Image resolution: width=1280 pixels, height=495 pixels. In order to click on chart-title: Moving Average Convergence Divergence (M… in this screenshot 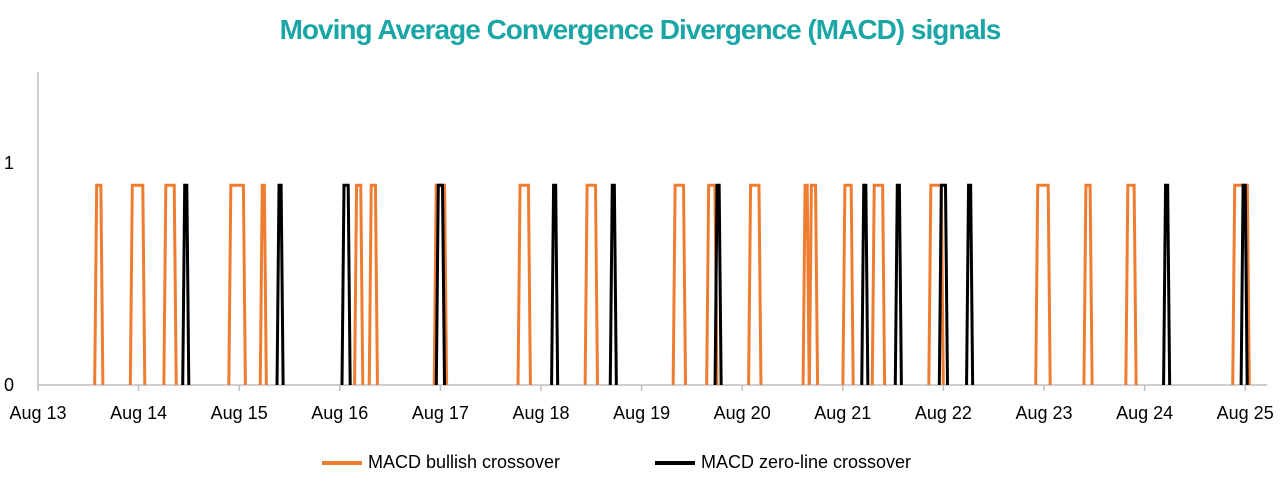, I will do `click(640, 29)`.